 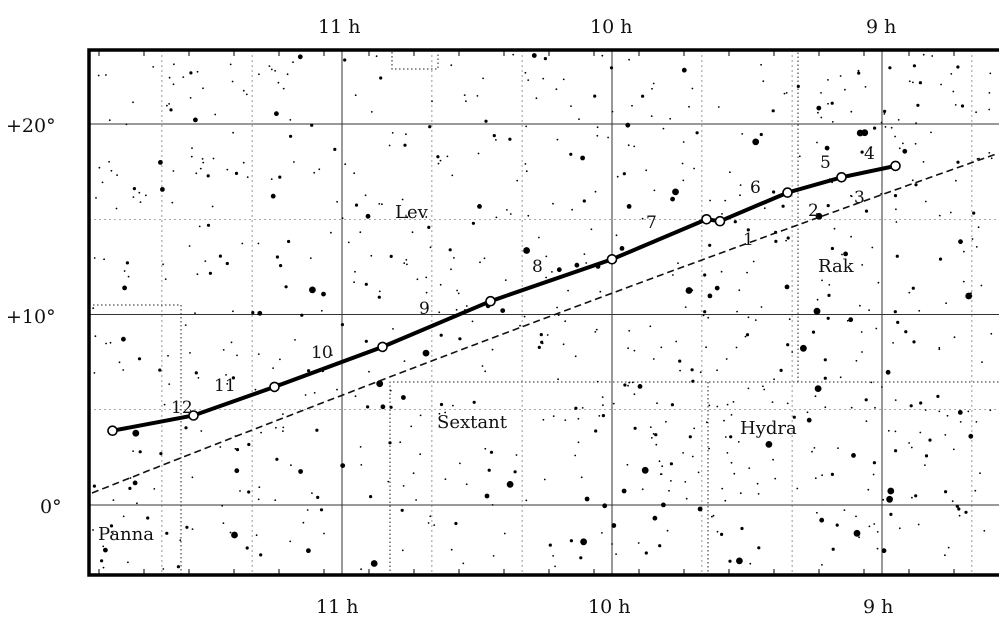 I want to click on ra-bottom-label-11h: 11 h, so click(x=337, y=607).